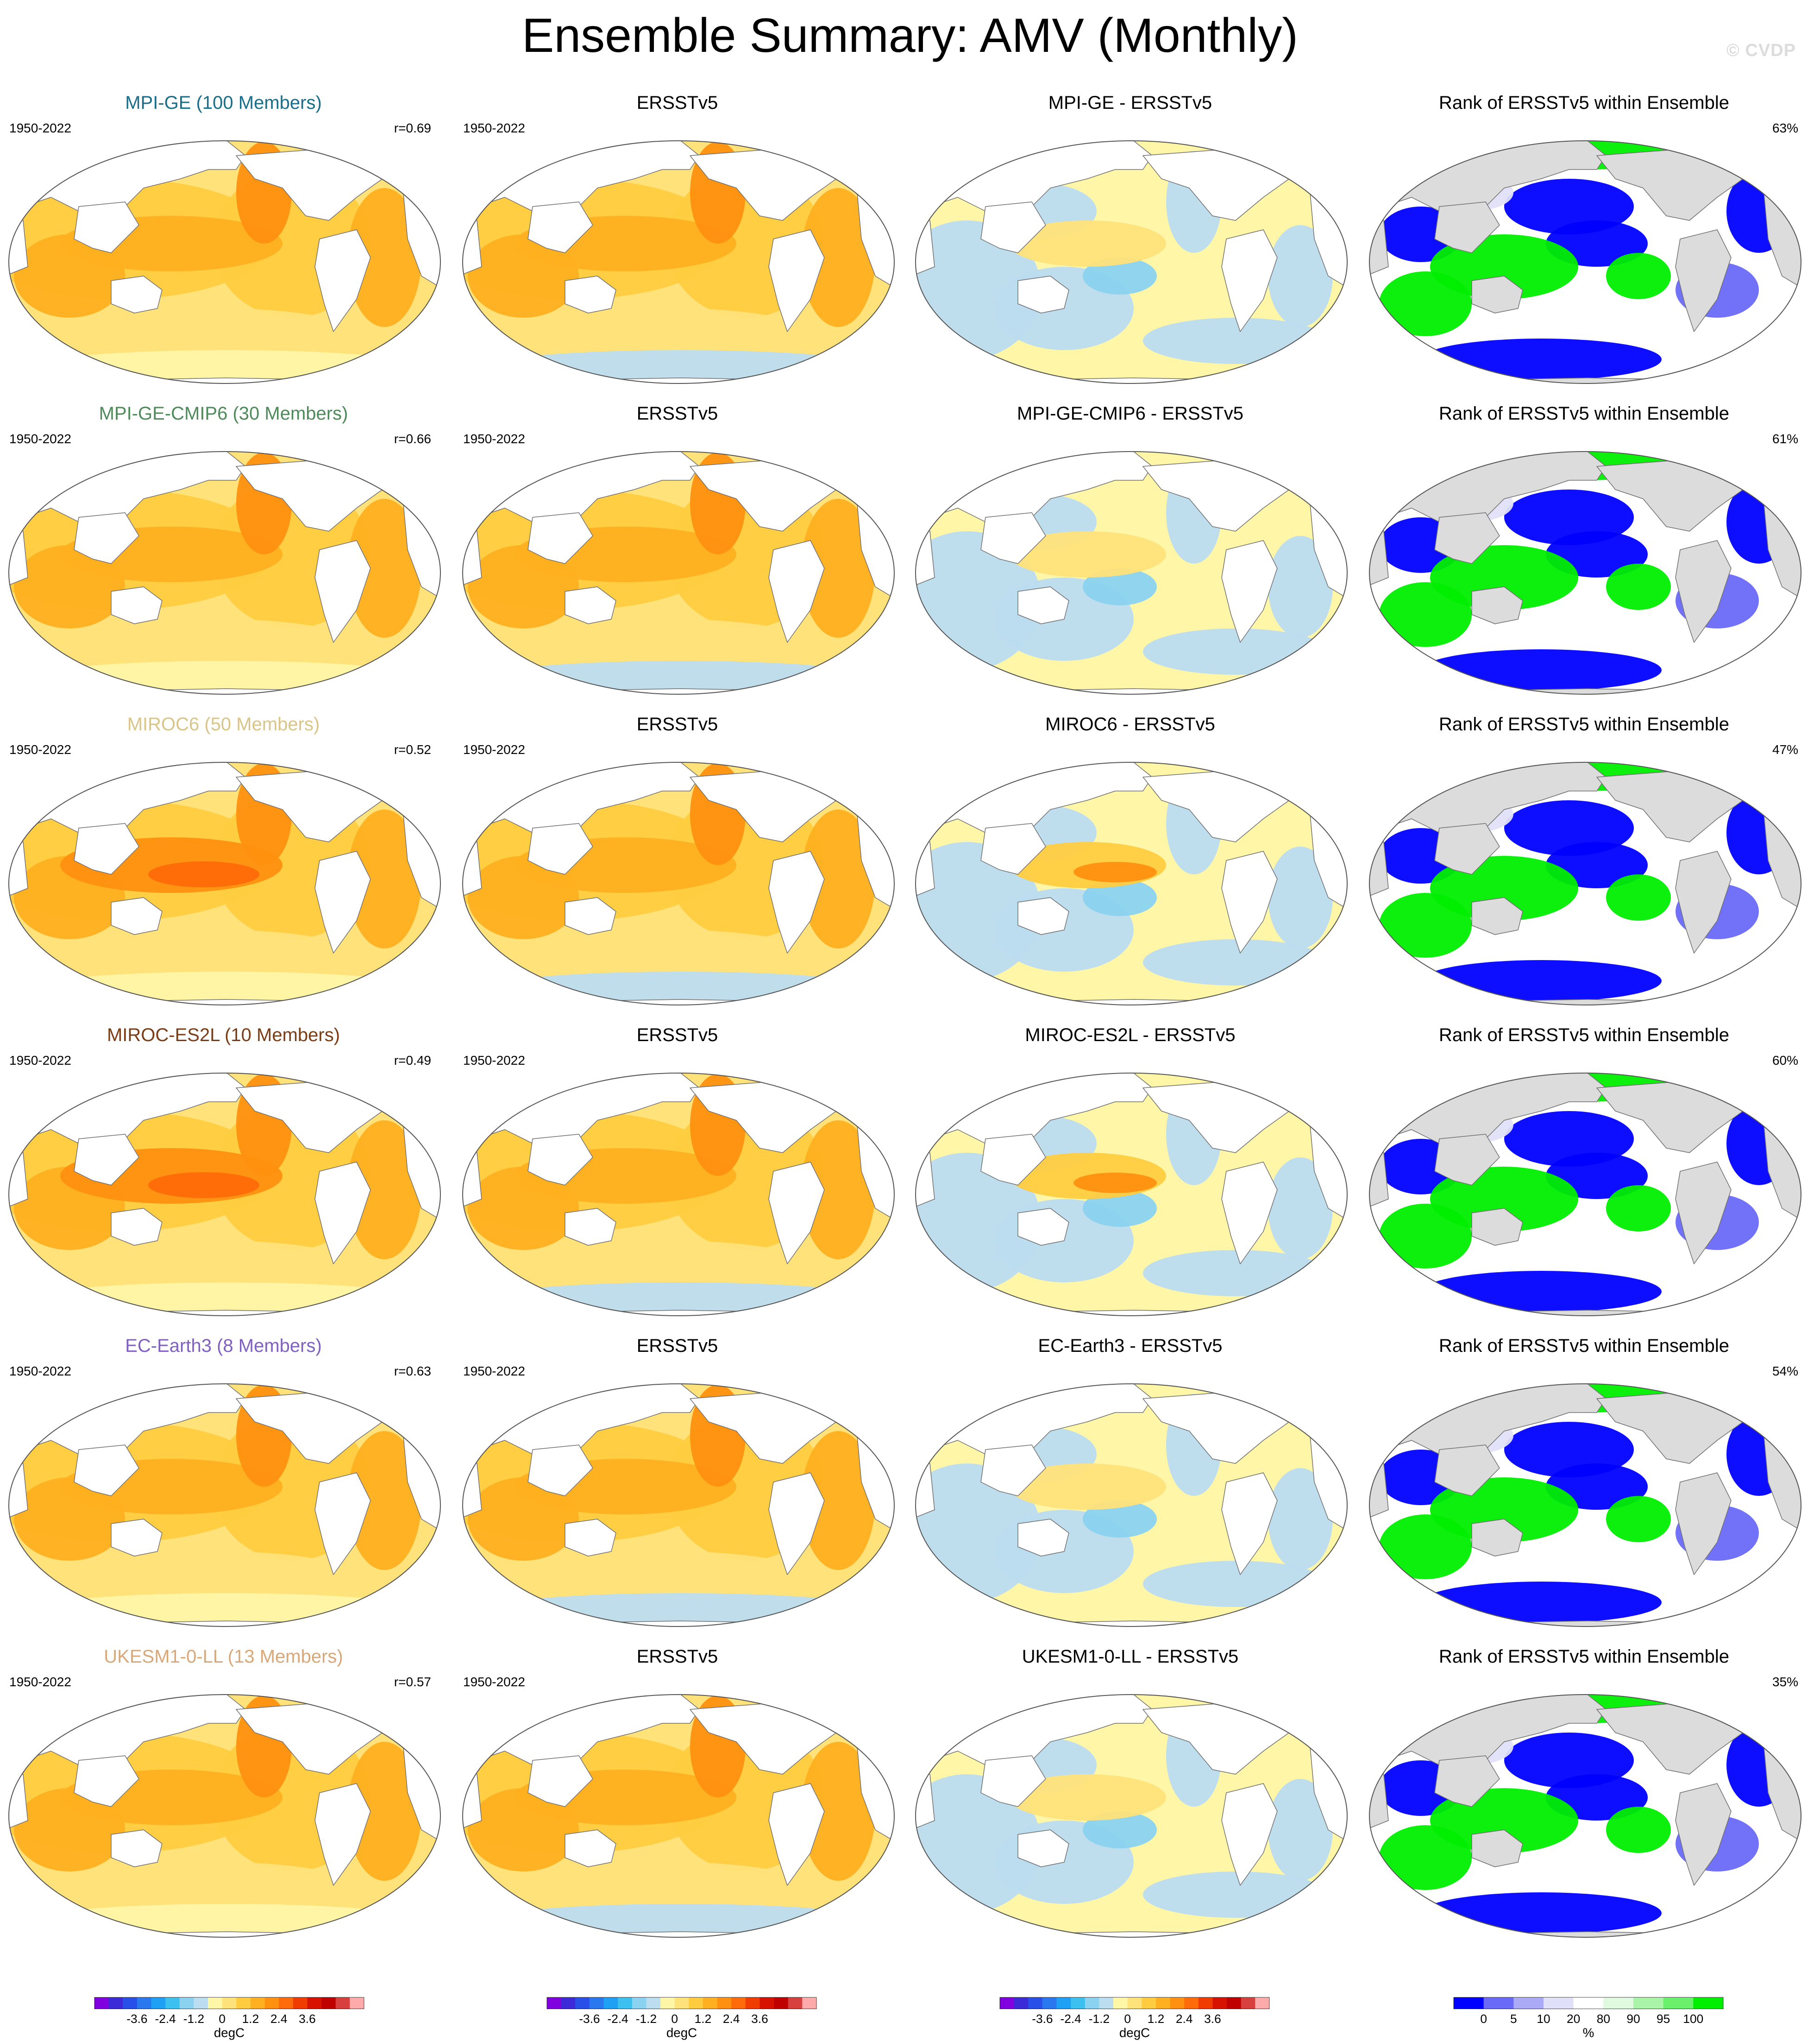  Describe the element at coordinates (1584, 1656) in the screenshot. I see `rank-title: Rank of ERSSTv5 within Ensemble` at that location.